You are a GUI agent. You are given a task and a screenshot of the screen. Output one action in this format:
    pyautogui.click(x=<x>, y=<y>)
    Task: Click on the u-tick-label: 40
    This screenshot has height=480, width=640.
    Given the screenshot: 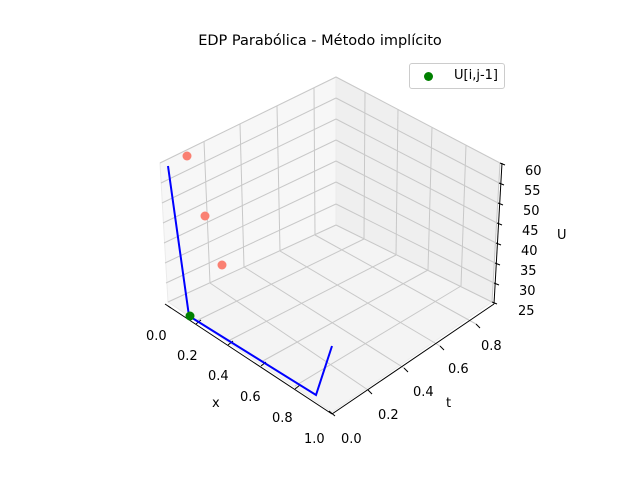 What is the action you would take?
    pyautogui.click(x=529, y=251)
    